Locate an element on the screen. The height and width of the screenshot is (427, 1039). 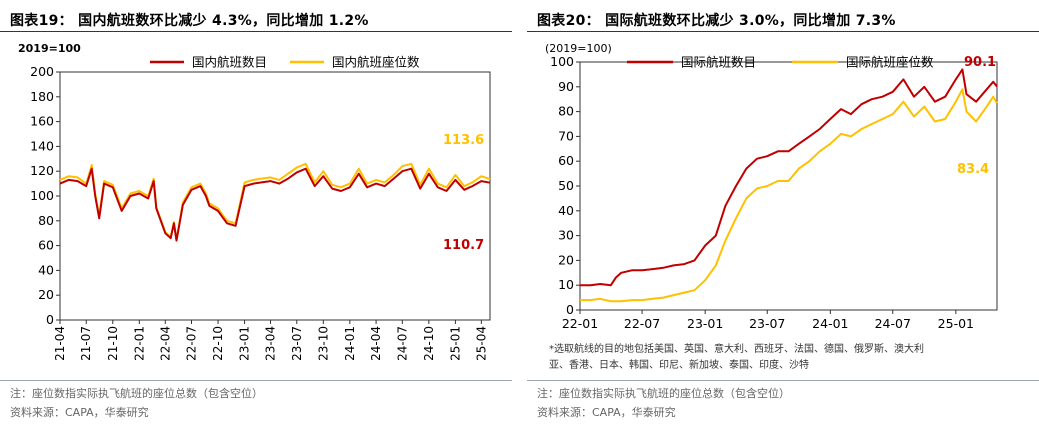
x-tick-label: 24-04 is located at coordinates (376, 343).